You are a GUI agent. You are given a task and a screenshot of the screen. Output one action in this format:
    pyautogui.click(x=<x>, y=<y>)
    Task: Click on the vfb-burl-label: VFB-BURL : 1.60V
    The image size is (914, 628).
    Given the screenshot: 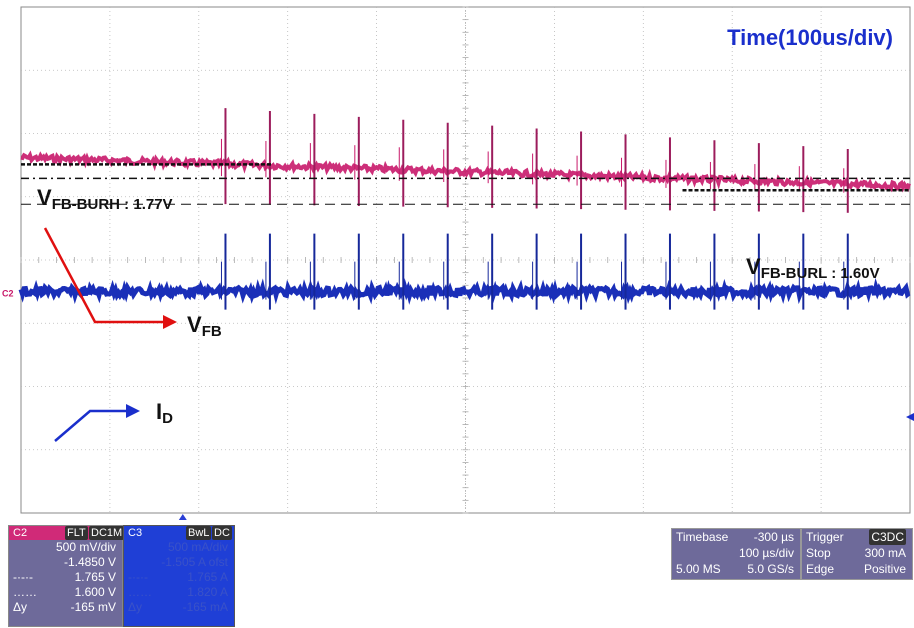 What is the action you would take?
    pyautogui.click(x=813, y=268)
    